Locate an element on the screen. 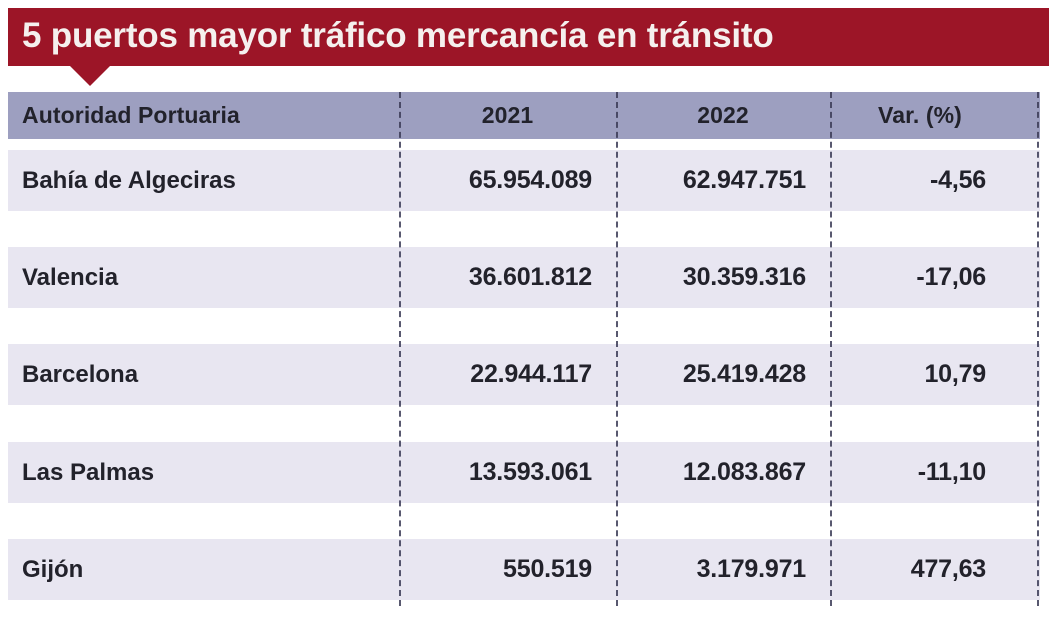 The image size is (1058, 622). table-header-row: Autoridad Portuaria 2021 2022 Var. (%) is located at coordinates (524, 115).